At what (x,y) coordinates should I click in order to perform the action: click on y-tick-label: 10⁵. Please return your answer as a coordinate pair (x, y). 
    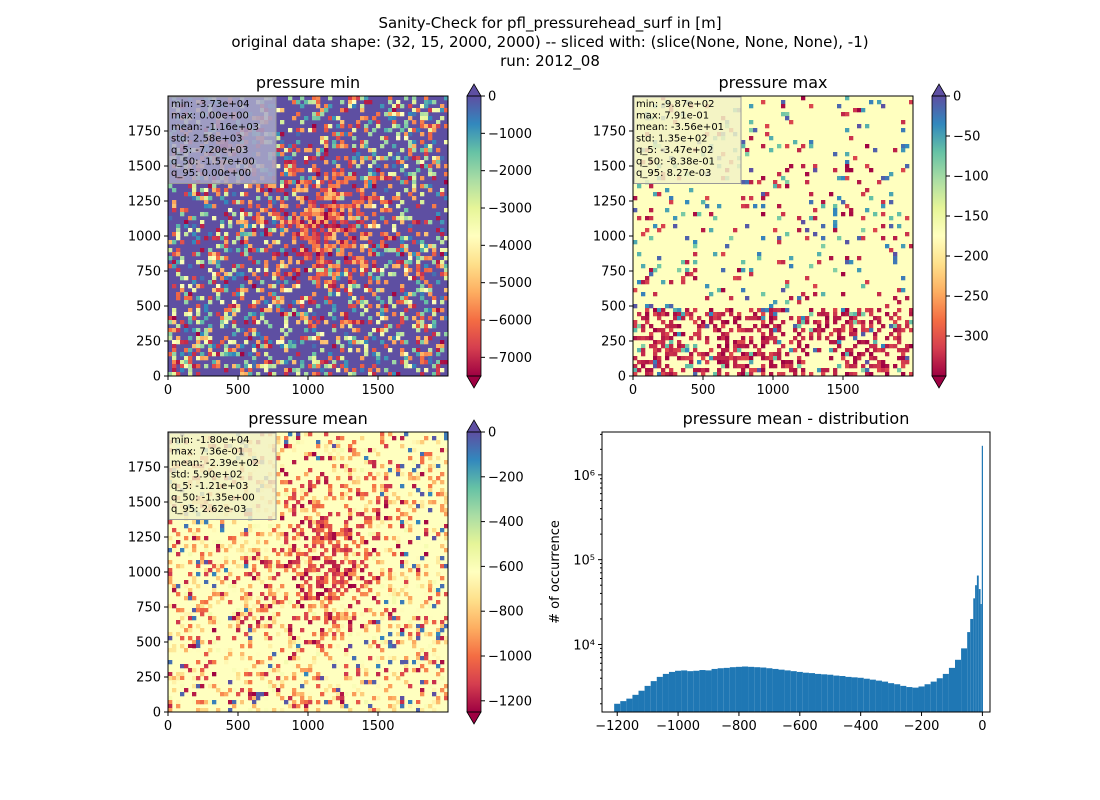
    Looking at the image, I should click on (584, 561).